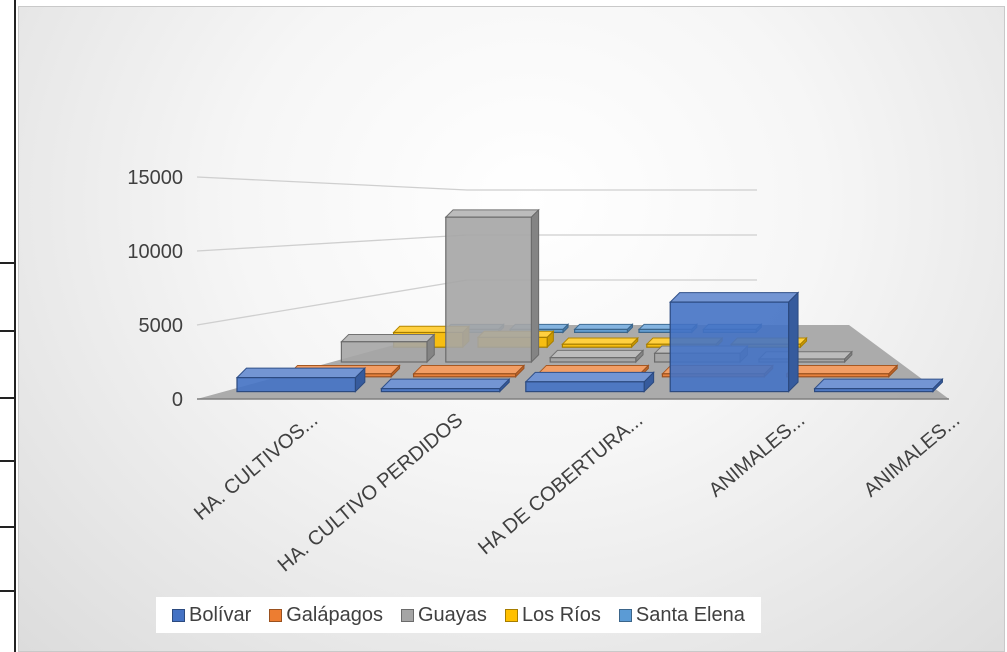 Image resolution: width=1007 pixels, height=652 pixels. I want to click on legend-label: Bolívar, so click(220, 614).